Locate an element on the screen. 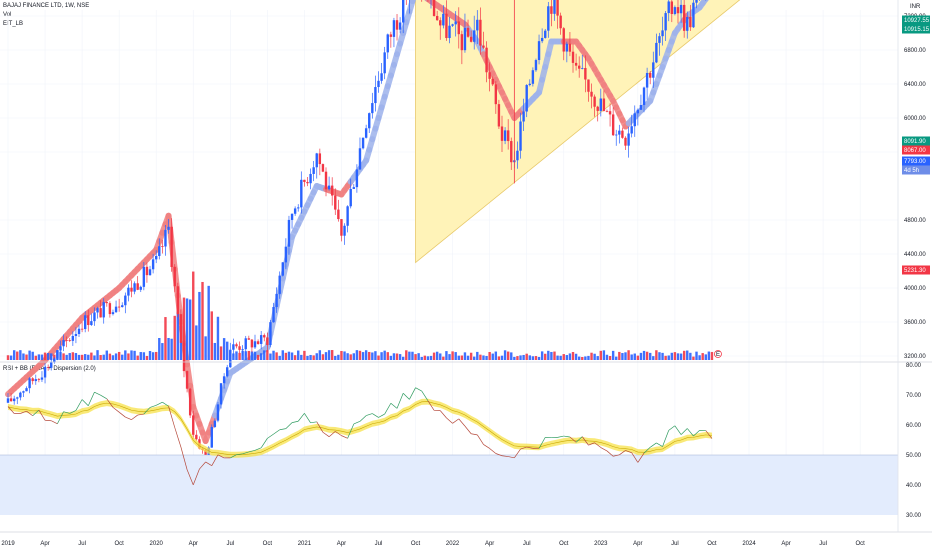 This screenshot has width=932, height=550. target-second-badge-bg is located at coordinates (916, 29).